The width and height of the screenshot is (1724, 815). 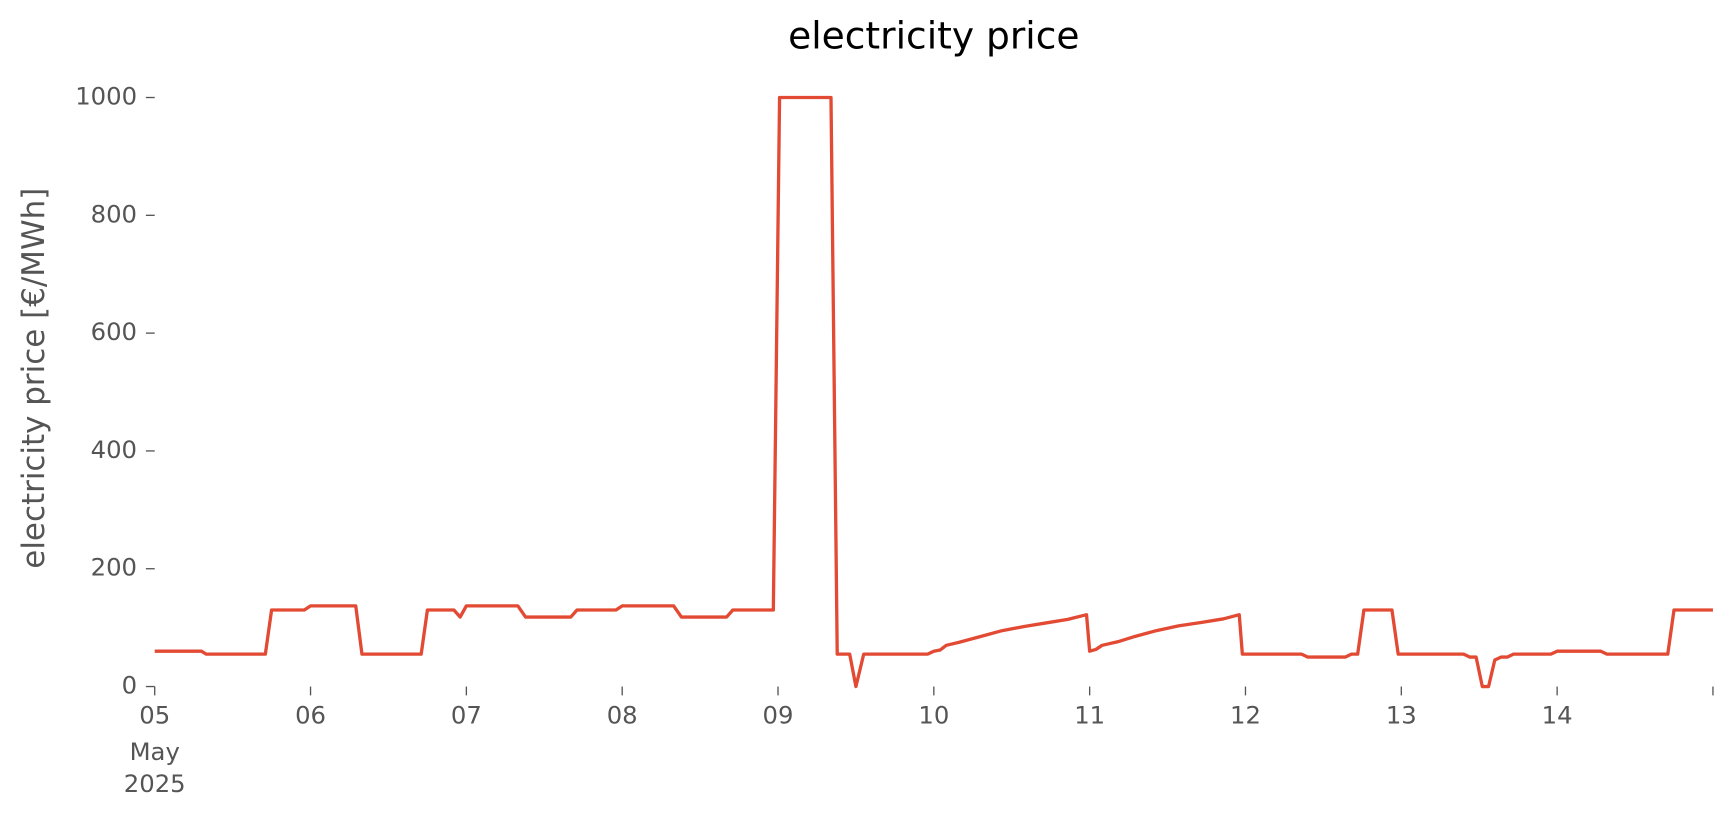 What do you see at coordinates (466, 714) in the screenshot?
I see `x-tick-label: 07` at bounding box center [466, 714].